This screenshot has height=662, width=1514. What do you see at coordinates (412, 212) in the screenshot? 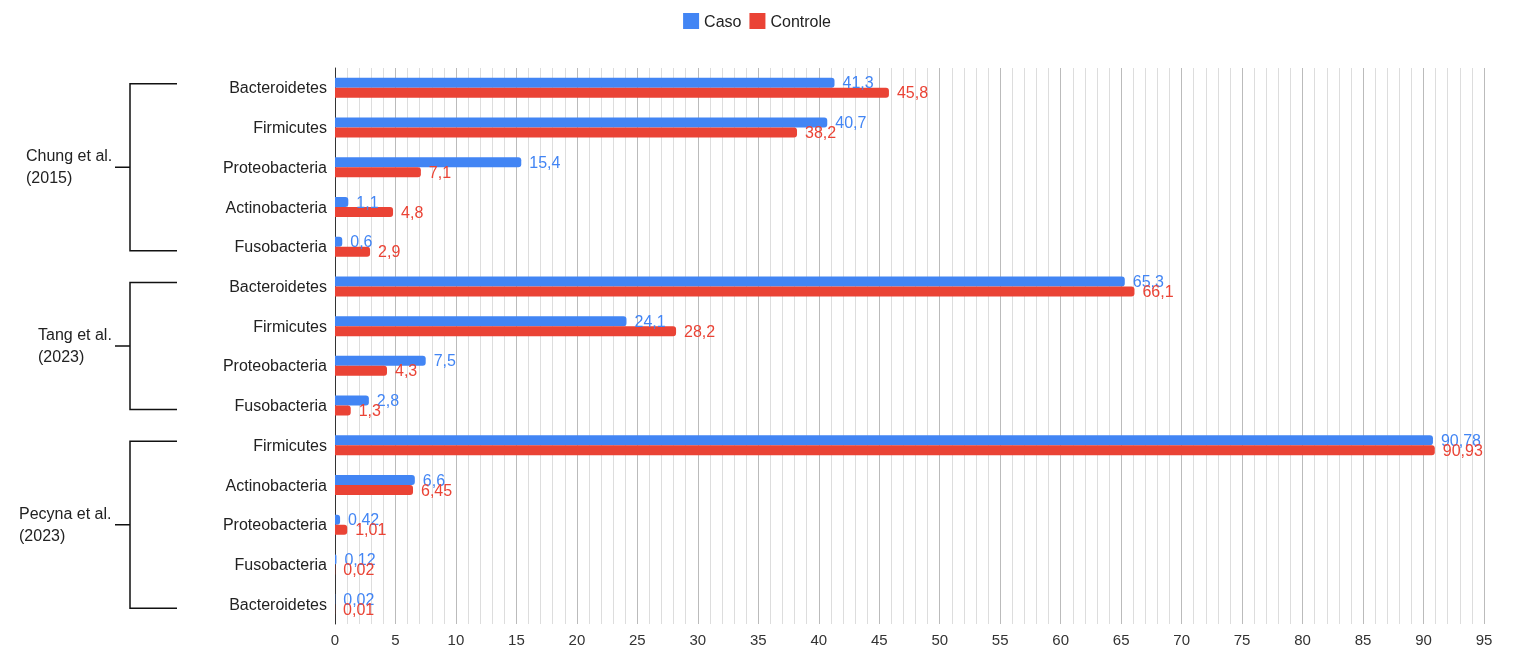
I see `data-label: 4,8` at bounding box center [412, 212].